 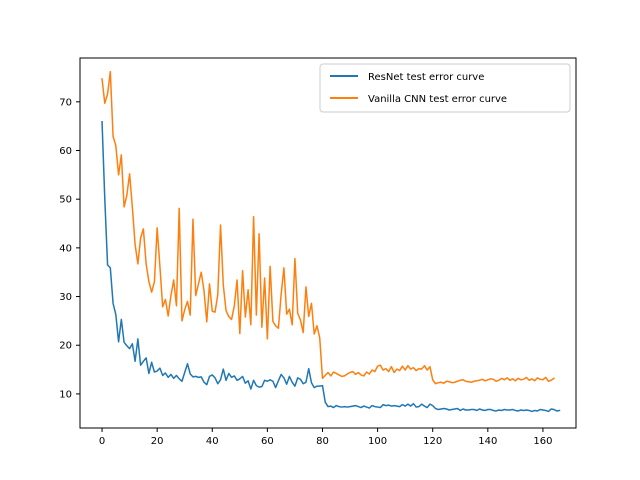 I want to click on x-tick-label: 140, so click(x=487, y=441).